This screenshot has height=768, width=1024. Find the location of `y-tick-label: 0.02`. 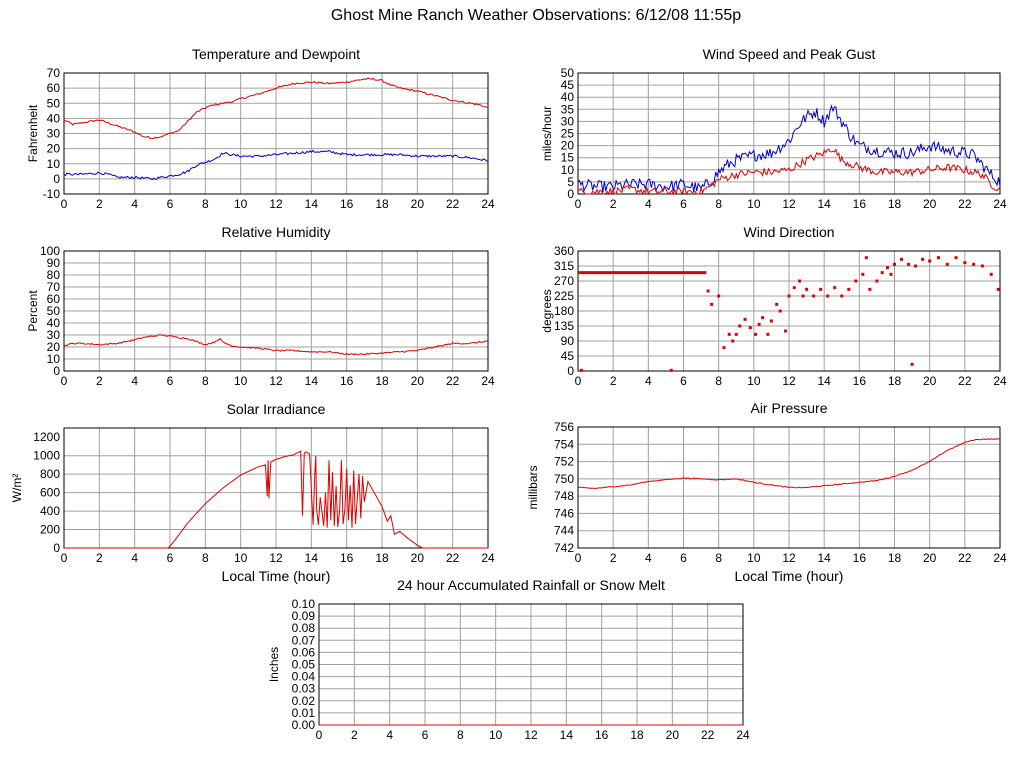

y-tick-label: 0.02 is located at coordinates (304, 701).